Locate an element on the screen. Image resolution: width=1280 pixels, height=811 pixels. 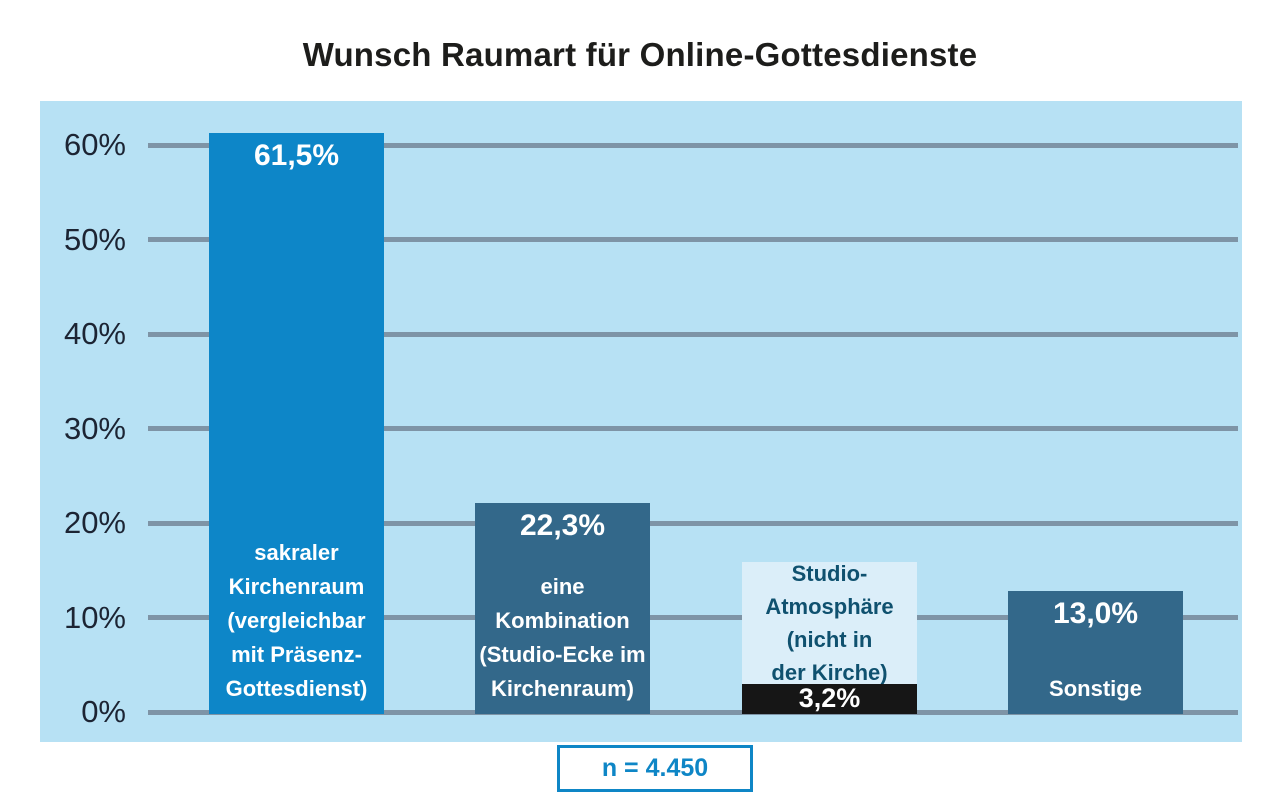
bar-category-label-line: mit Präsenz- is located at coordinates (296, 654).